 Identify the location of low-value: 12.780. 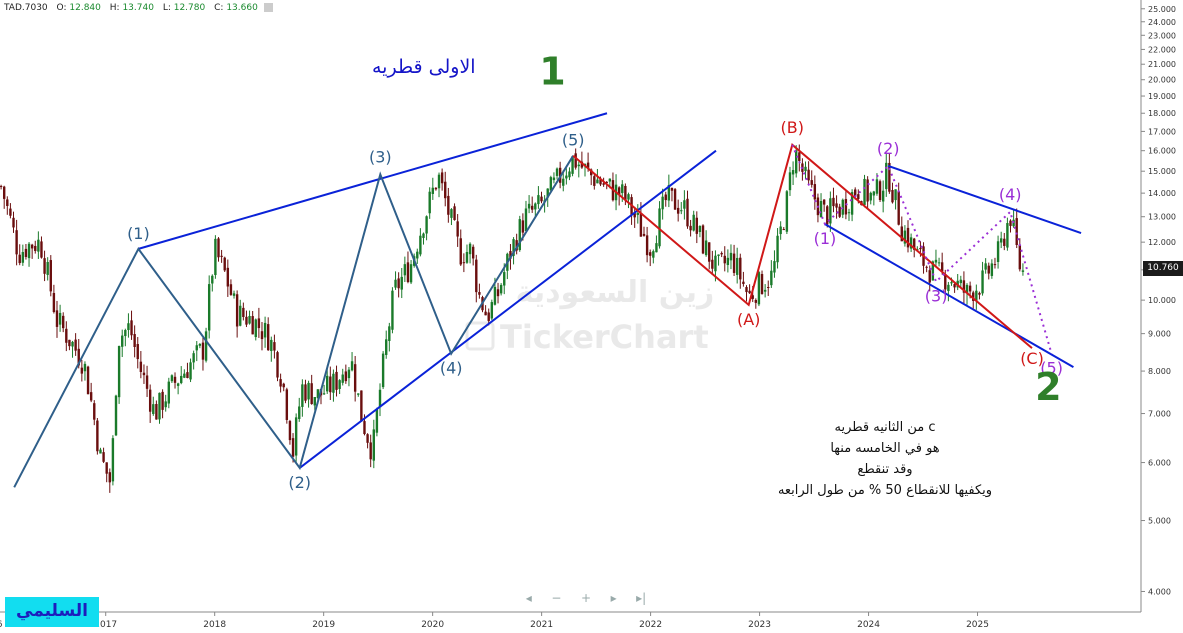
(189, 8).